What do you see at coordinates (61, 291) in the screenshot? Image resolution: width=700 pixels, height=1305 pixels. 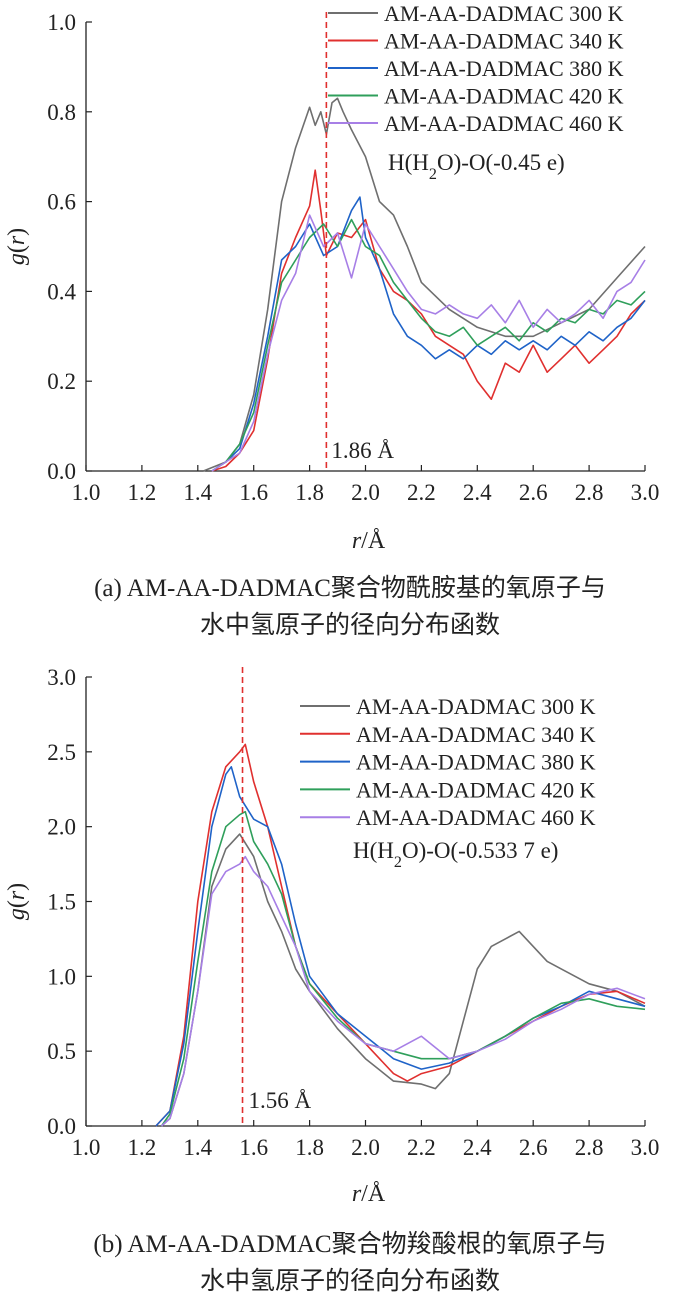 I see `y-tick-label: 0.4` at bounding box center [61, 291].